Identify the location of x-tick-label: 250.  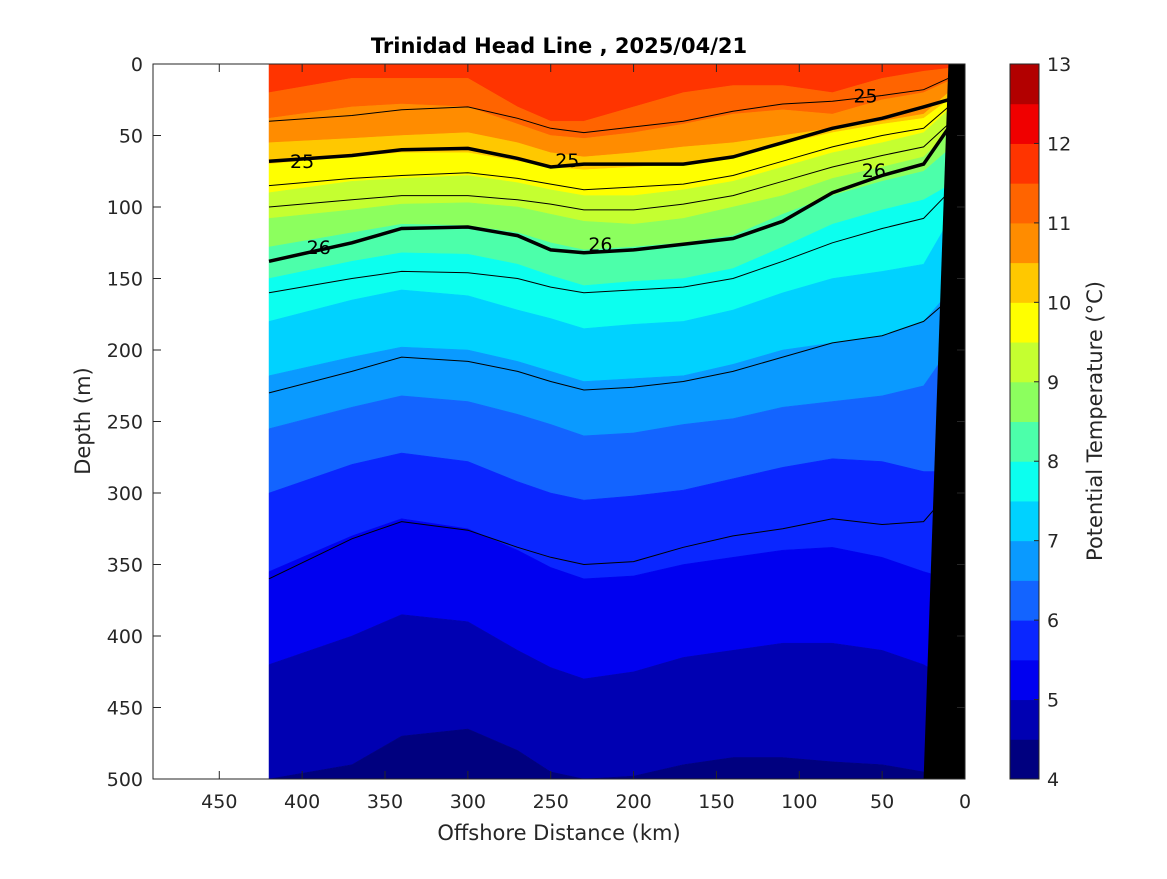
(551, 802).